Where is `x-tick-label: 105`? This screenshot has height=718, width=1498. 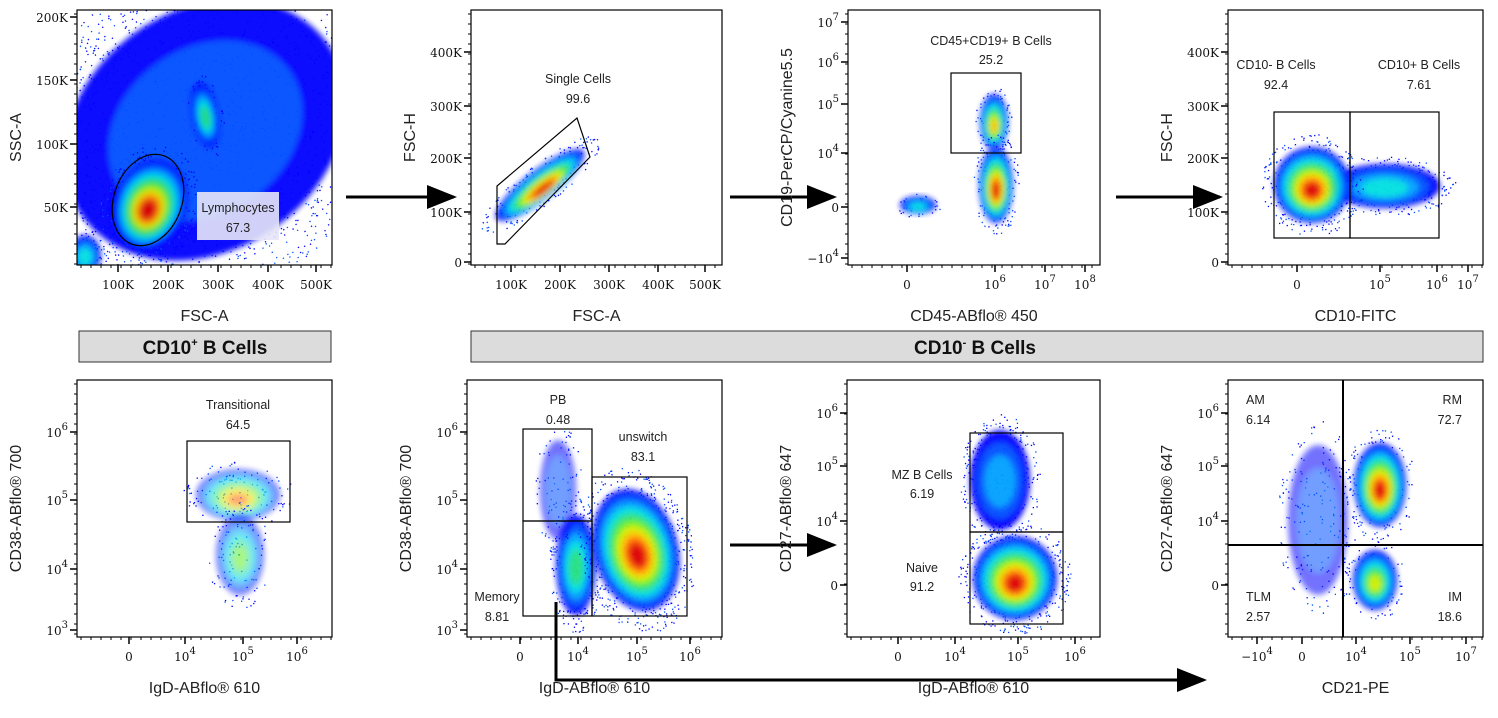 x-tick-label: 105 is located at coordinates (243, 655).